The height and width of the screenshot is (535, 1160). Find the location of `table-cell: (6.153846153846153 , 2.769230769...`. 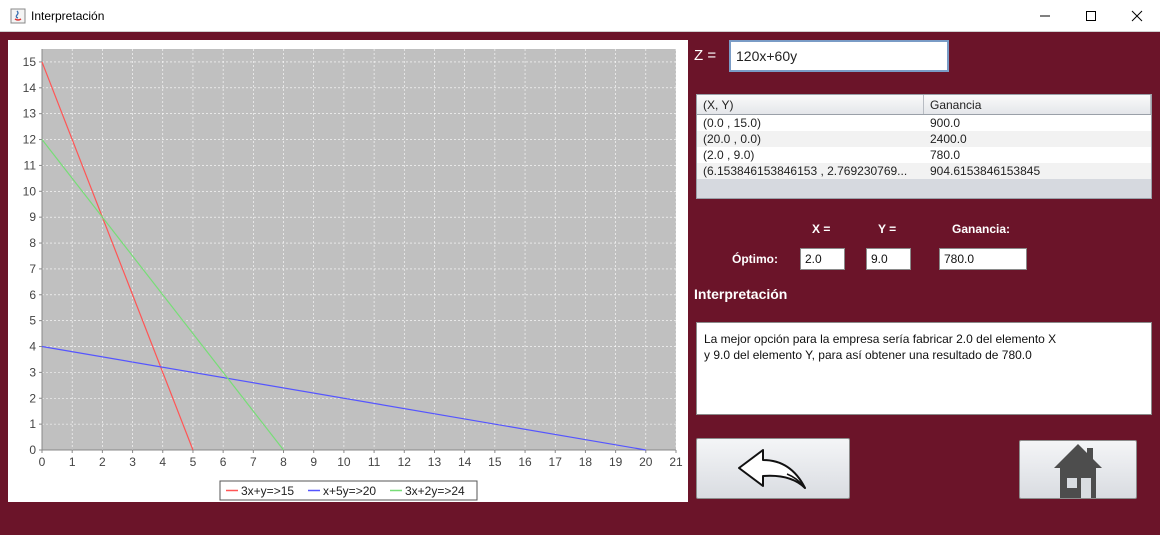

table-cell: (6.153846153846153 , 2.769230769... is located at coordinates (805, 171).